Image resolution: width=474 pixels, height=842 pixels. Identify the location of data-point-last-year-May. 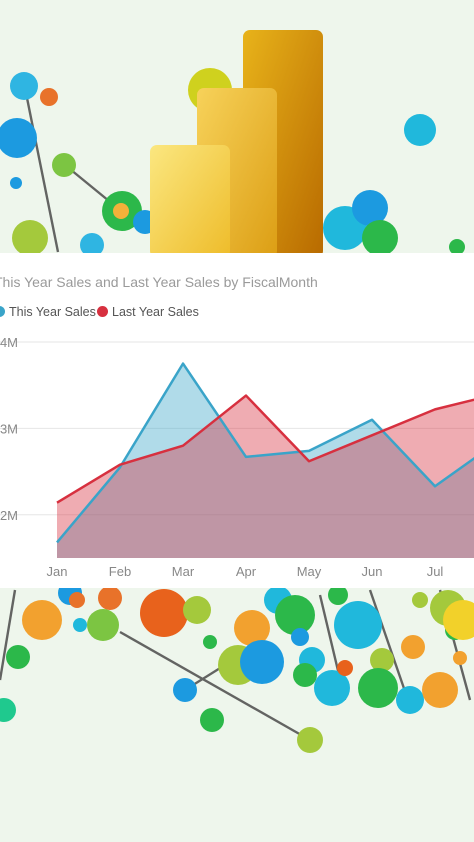
(309, 461).